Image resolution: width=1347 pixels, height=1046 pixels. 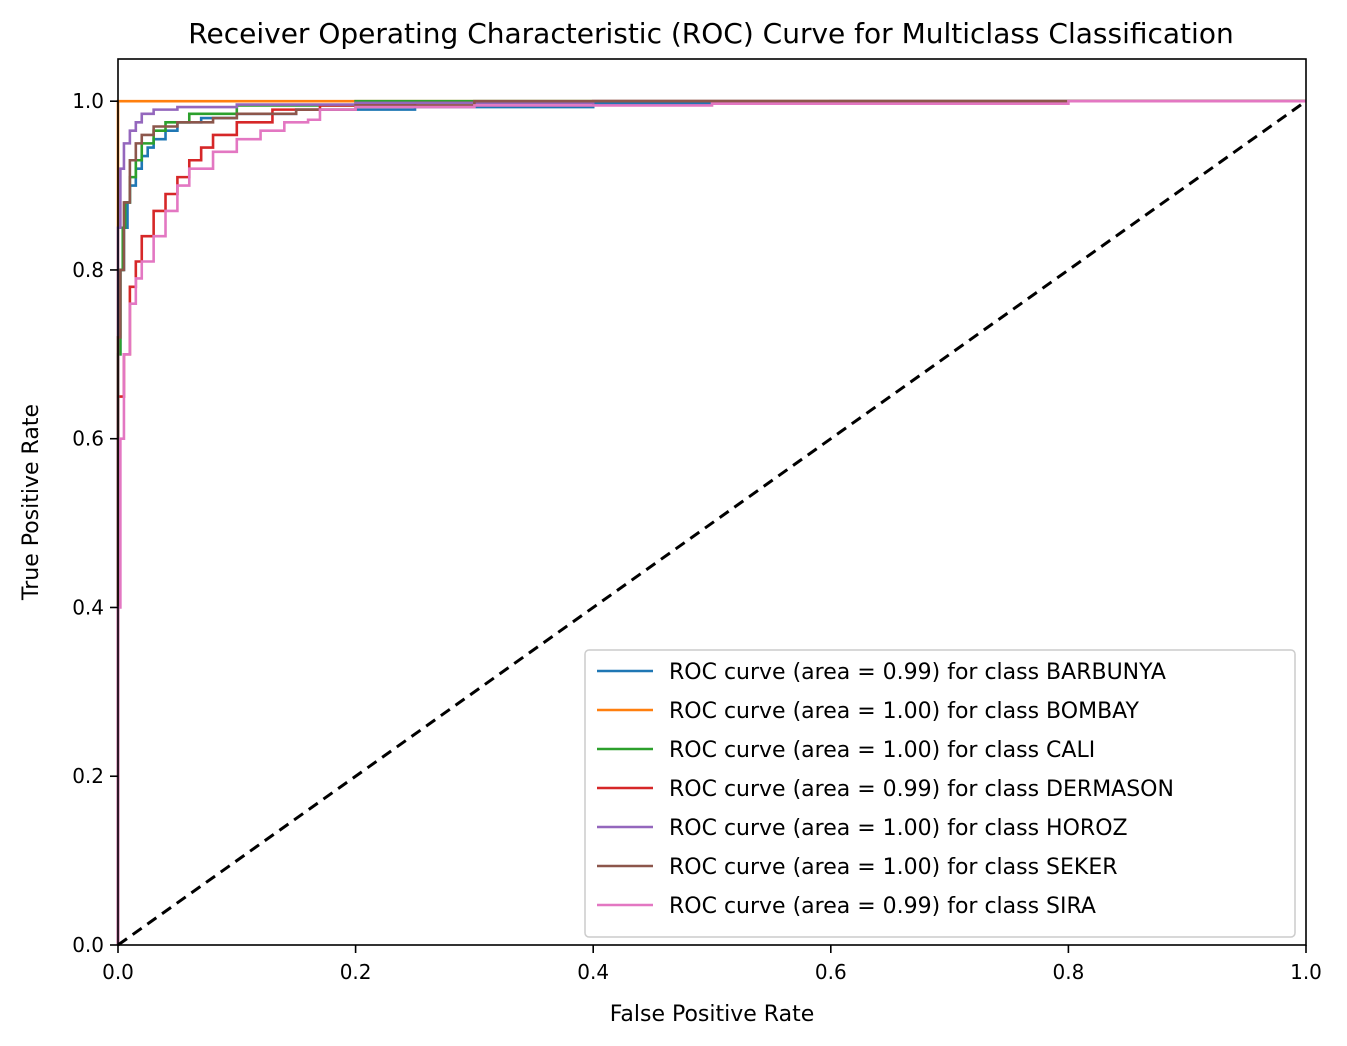 What do you see at coordinates (1068, 972) in the screenshot?
I see `x-tick-label: 0.8` at bounding box center [1068, 972].